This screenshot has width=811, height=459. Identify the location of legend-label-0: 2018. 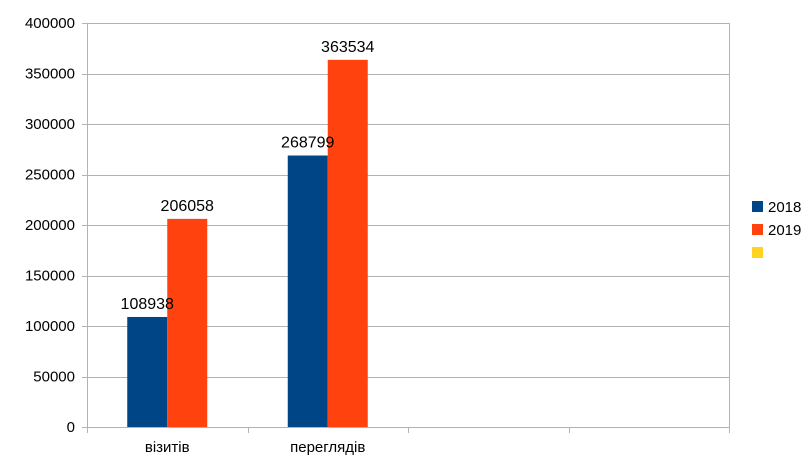
(784, 207).